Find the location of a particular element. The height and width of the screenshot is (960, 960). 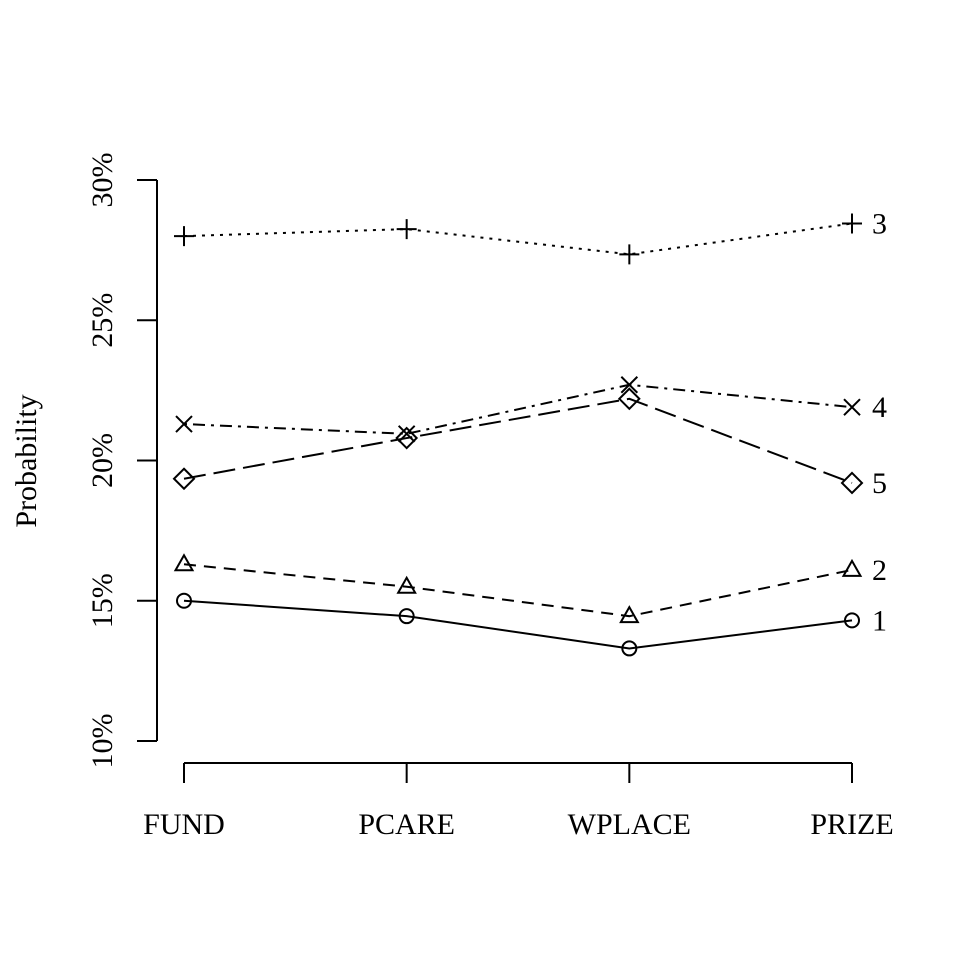

series-3: 3 is located at coordinates (530, 236).